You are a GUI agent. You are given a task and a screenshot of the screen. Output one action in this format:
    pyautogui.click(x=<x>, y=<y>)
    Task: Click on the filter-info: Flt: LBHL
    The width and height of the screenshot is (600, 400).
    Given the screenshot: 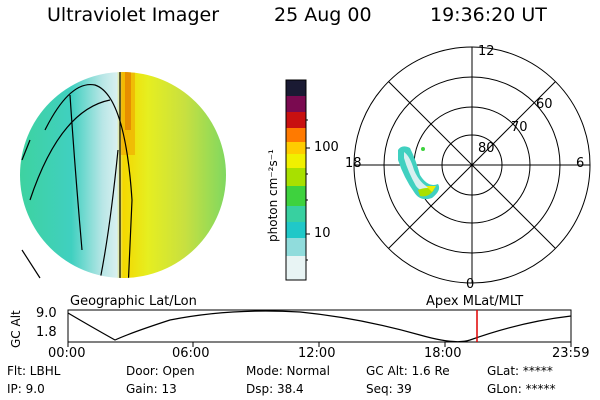 What is the action you would take?
    pyautogui.click(x=34, y=371)
    